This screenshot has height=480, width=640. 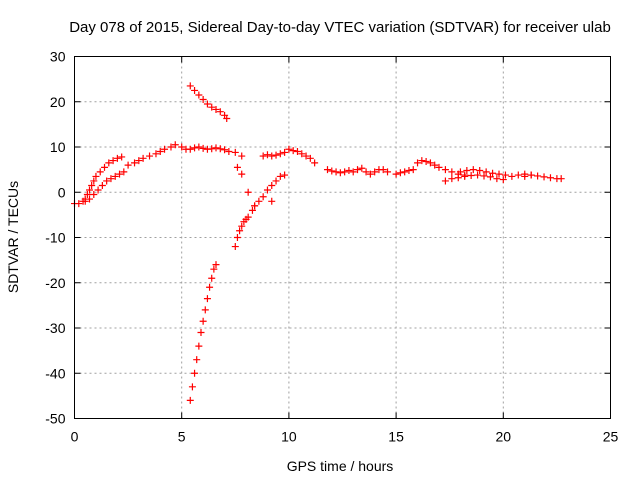 What do you see at coordinates (58, 147) in the screenshot?
I see `y-tick-label: 10` at bounding box center [58, 147].